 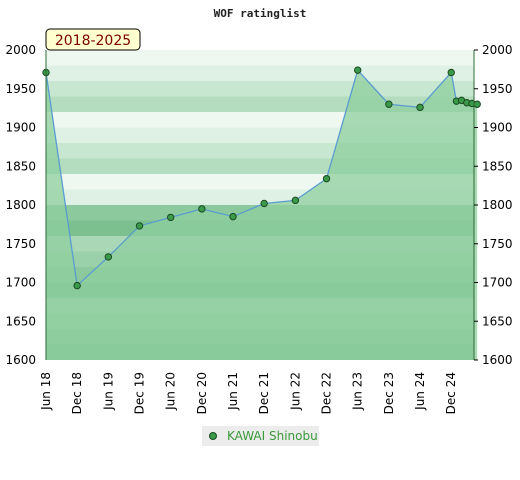 I want to click on x-tick-label: Dec 22, so click(x=327, y=393).